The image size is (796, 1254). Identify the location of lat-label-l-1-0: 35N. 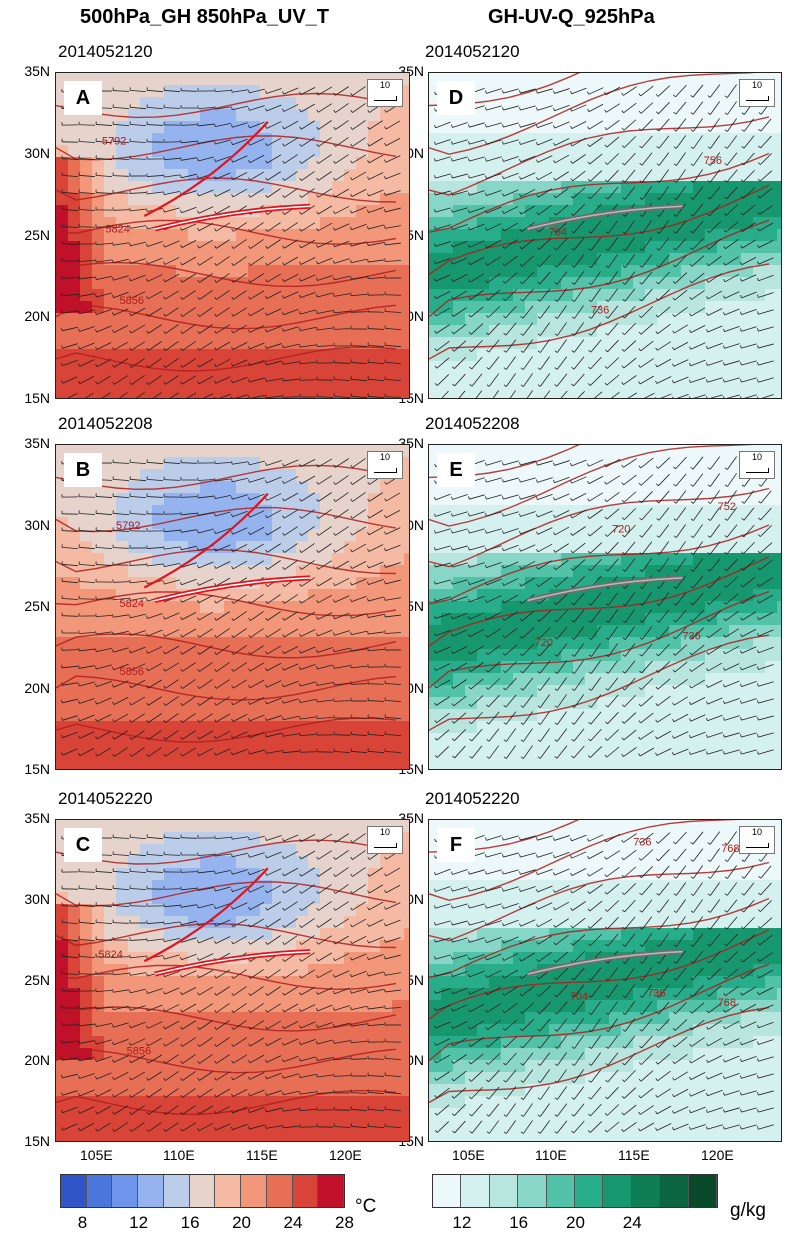
(37, 443).